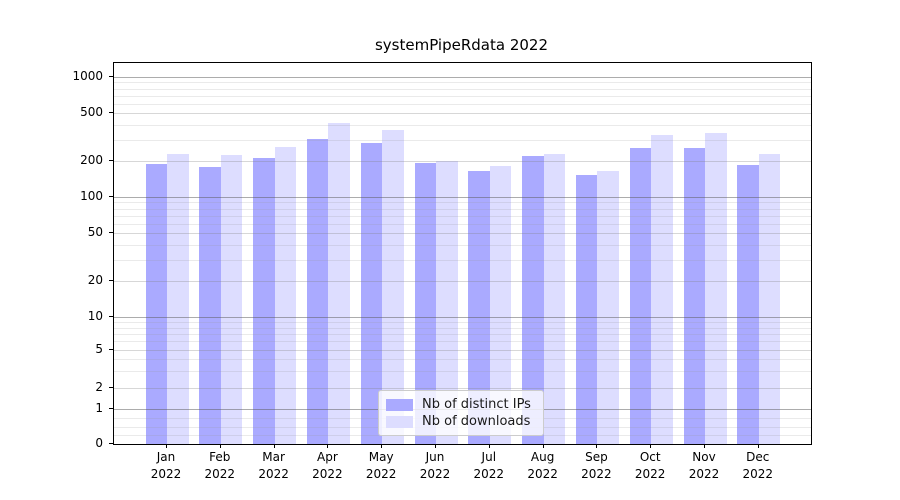 Image resolution: width=900 pixels, height=500 pixels. What do you see at coordinates (476, 404) in the screenshot?
I see `legend-label-distinct-ips: Nb of distinct IPs` at bounding box center [476, 404].